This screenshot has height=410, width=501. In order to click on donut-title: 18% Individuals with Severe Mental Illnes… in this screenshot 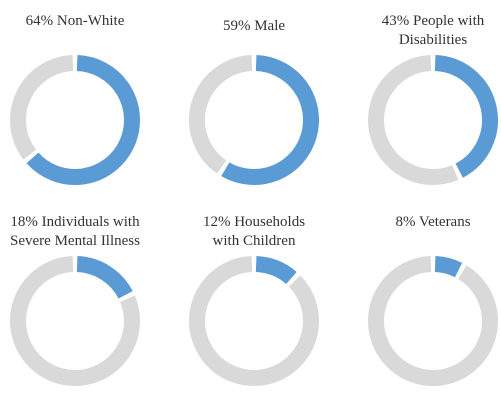, I will do `click(75, 231)`.